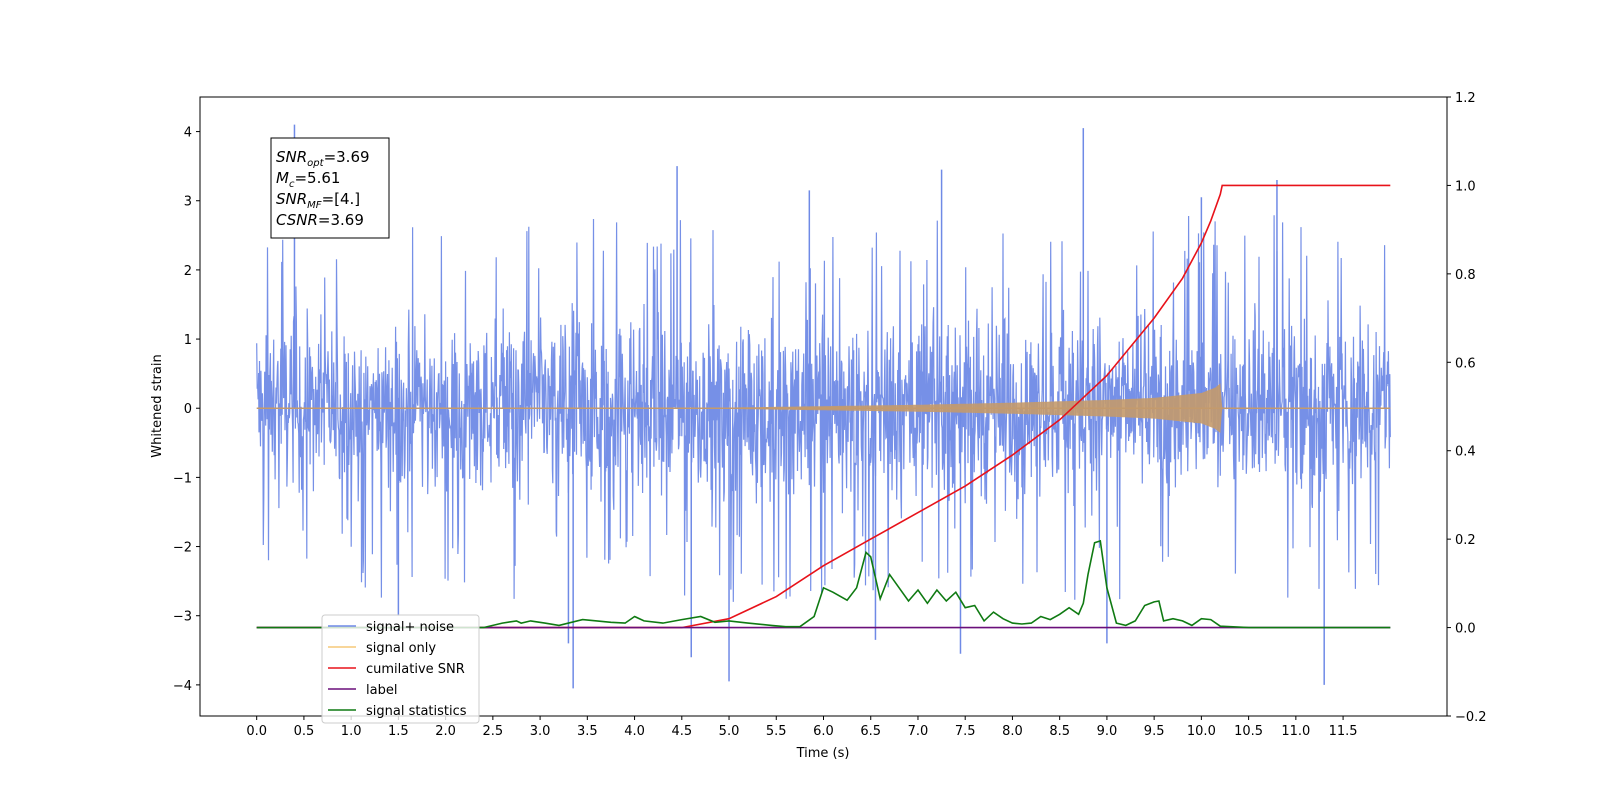 The width and height of the screenshot is (1600, 800). What do you see at coordinates (681, 731) in the screenshot?
I see `x-tick-label-9: 4.5` at bounding box center [681, 731].